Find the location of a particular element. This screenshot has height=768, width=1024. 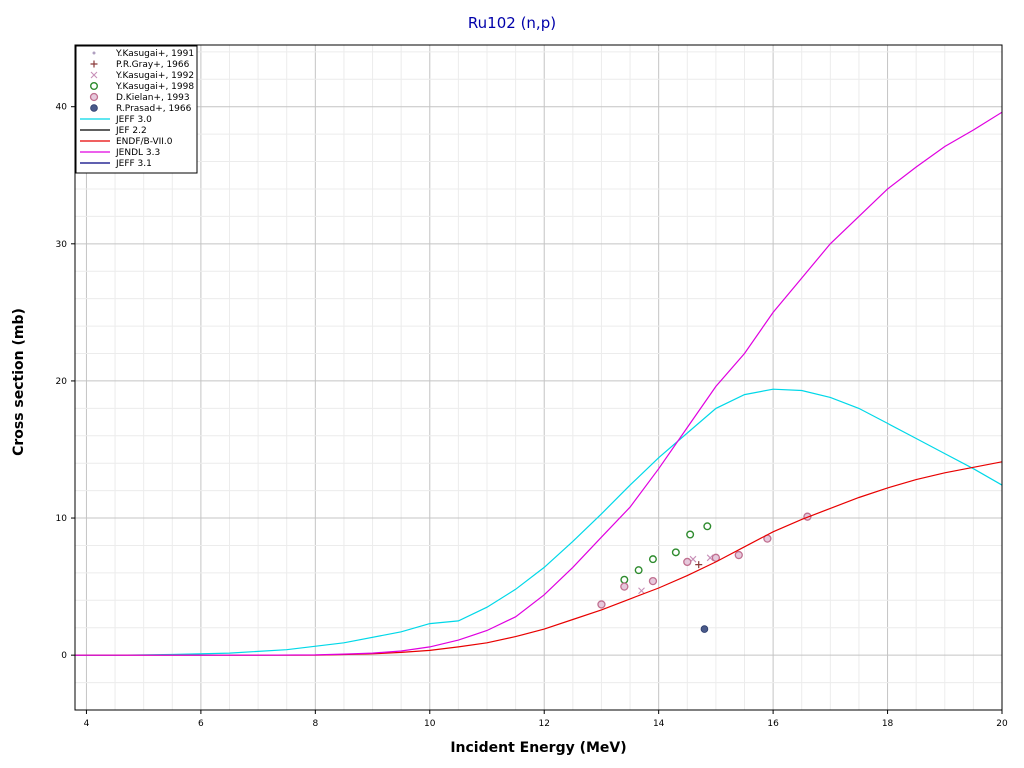

legend-entry-label: JEF 2.2 is located at coordinates (131, 131).